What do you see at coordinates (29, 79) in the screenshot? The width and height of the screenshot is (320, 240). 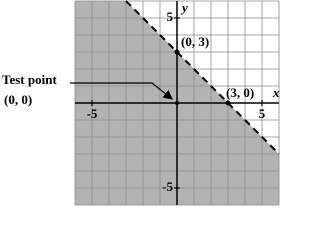 I see `test-point-label: Test point` at bounding box center [29, 79].